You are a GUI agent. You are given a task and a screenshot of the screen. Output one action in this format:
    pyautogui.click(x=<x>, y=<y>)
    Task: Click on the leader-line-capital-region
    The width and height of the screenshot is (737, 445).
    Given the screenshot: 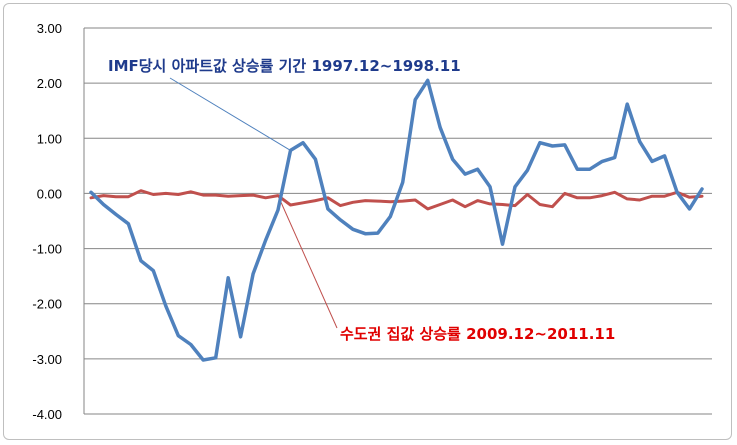 What is the action you would take?
    pyautogui.click(x=307, y=262)
    